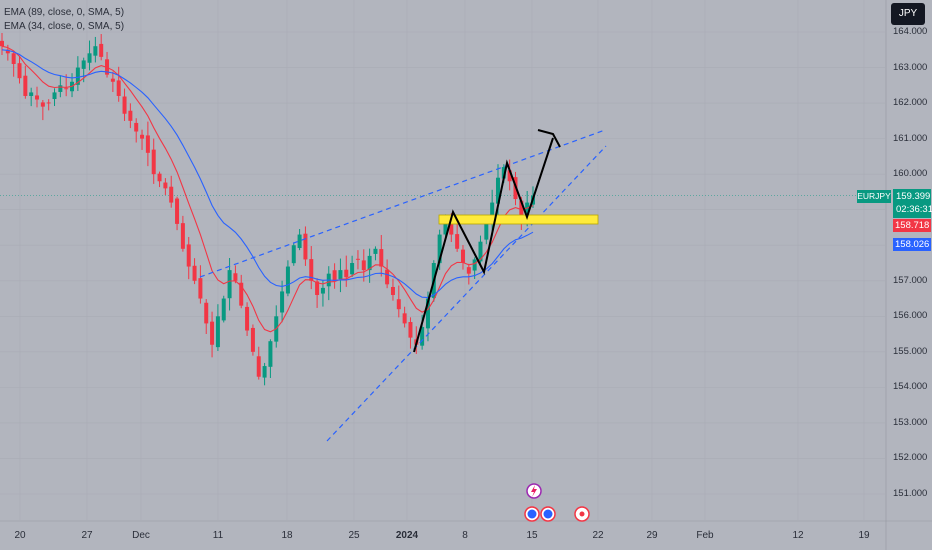 This screenshot has height=550, width=932. Describe the element at coordinates (402, 203) in the screenshot. I see `upper-trendline` at that location.